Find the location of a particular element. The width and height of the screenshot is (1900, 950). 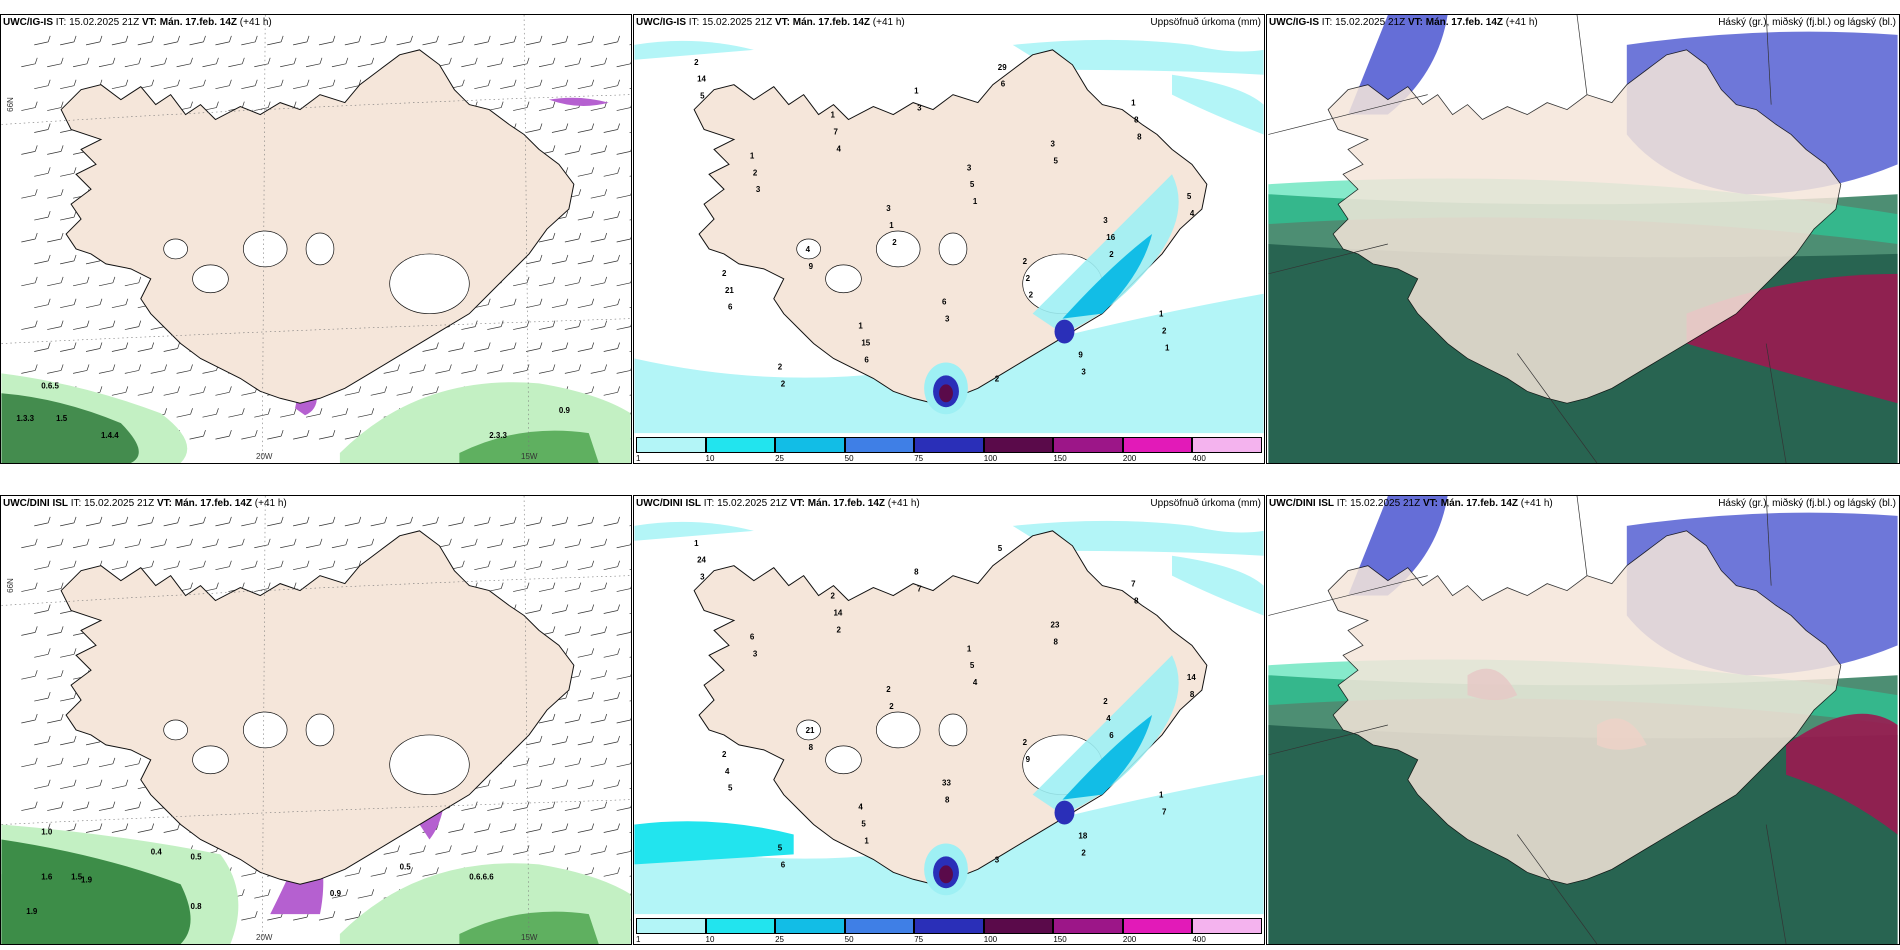

precip-value: 14 is located at coordinates (838, 612).